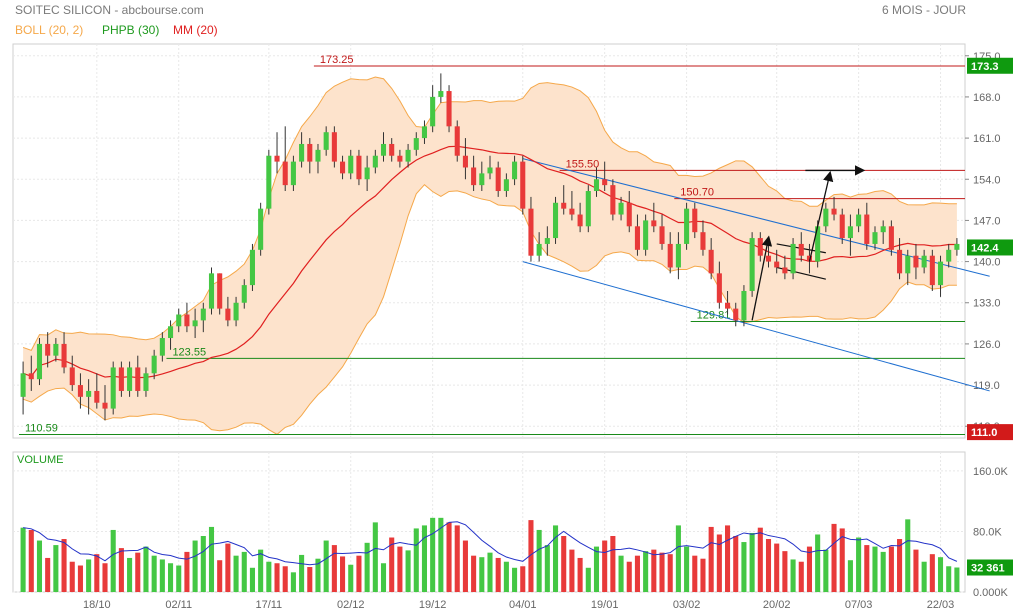 The image size is (1014, 614). What do you see at coordinates (991, 472) in the screenshot?
I see `volume-tick-label: 160.0K` at bounding box center [991, 472].